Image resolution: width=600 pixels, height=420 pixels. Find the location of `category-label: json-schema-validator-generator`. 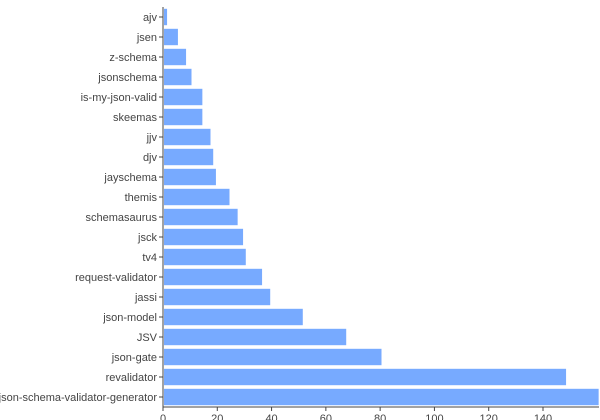

category-label: json-schema-validator-generator is located at coordinates (78, 398).